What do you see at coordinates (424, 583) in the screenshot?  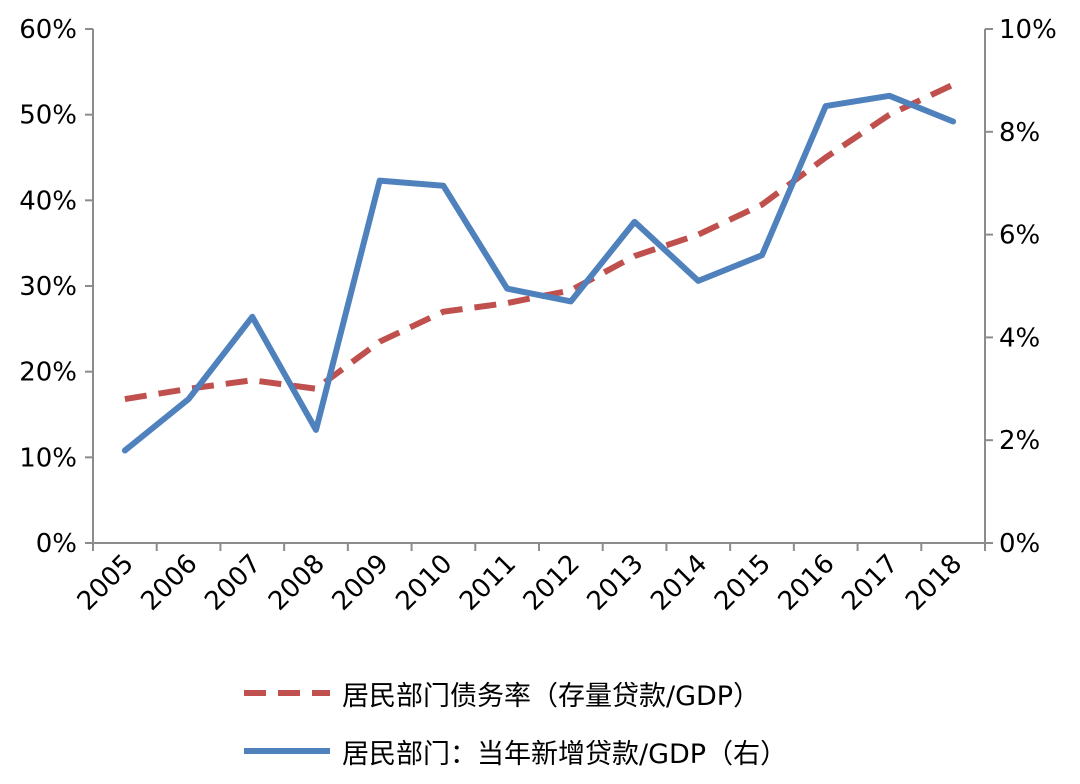 I see `x-axis-tick-label: 2010` at bounding box center [424, 583].